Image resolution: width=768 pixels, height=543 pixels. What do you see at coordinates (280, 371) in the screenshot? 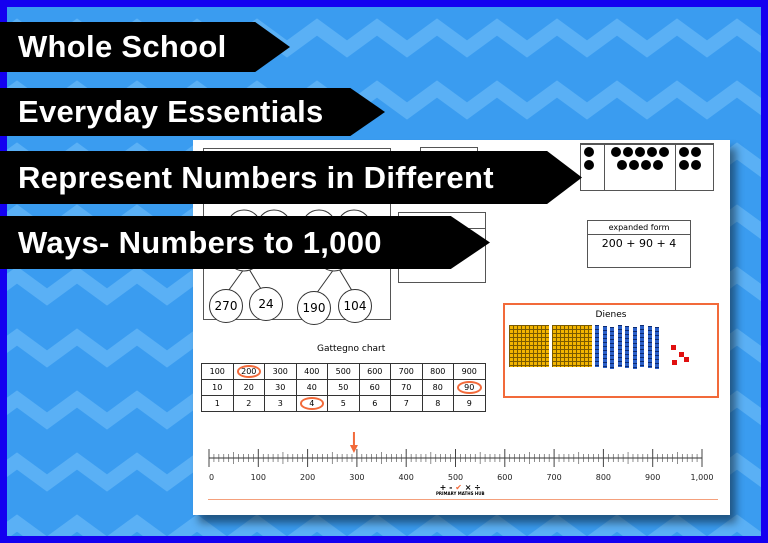
I see `gattegno-cell: 300` at bounding box center [280, 371].